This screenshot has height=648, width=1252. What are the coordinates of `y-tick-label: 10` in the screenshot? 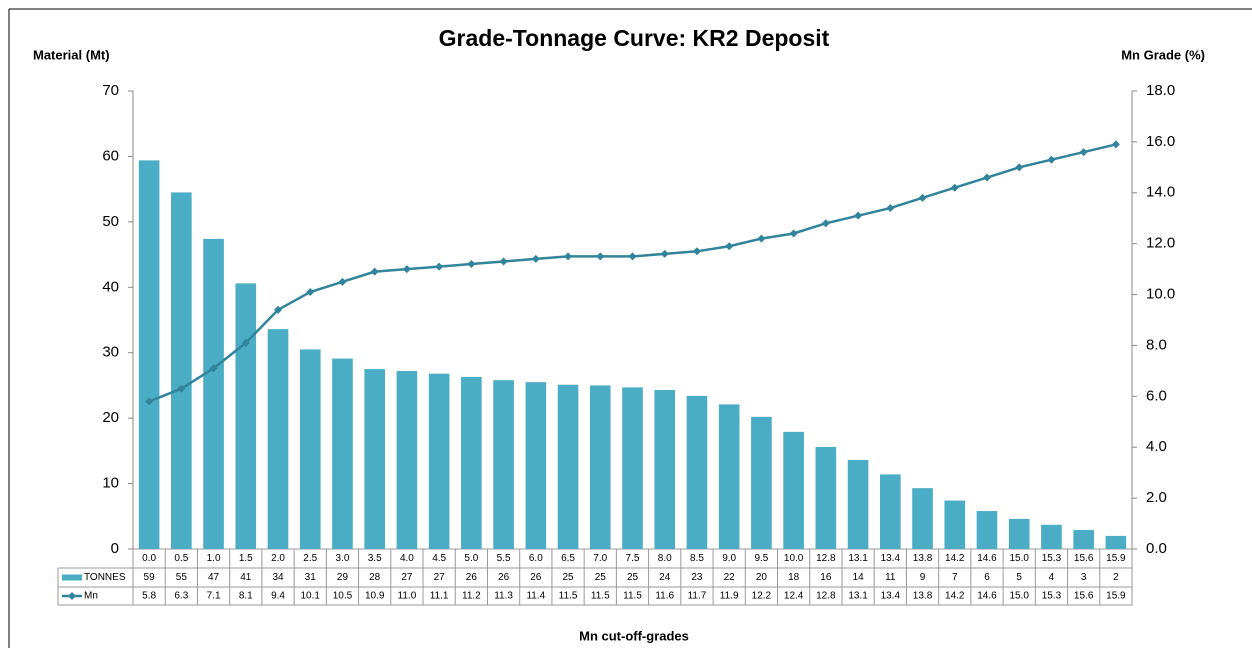 It's located at (110, 483).